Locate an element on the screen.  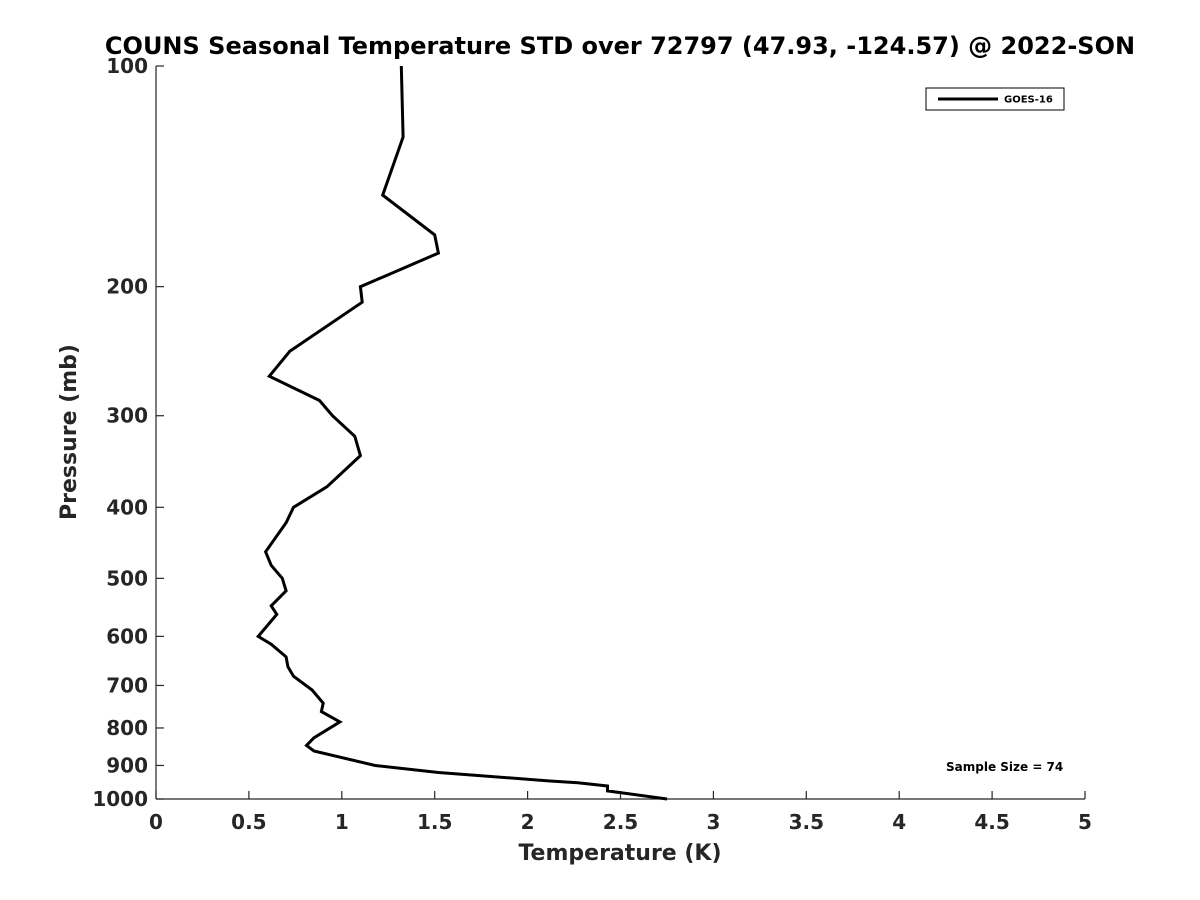
x-tick-label: 1.5 is located at coordinates (434, 822).